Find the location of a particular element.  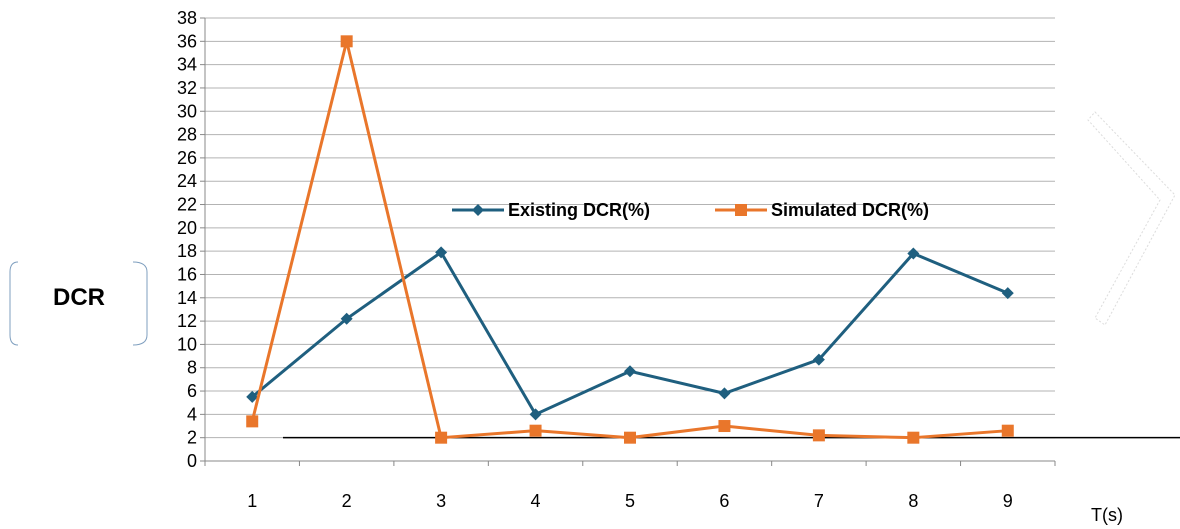

x-tick-label: 2 is located at coordinates (347, 501).